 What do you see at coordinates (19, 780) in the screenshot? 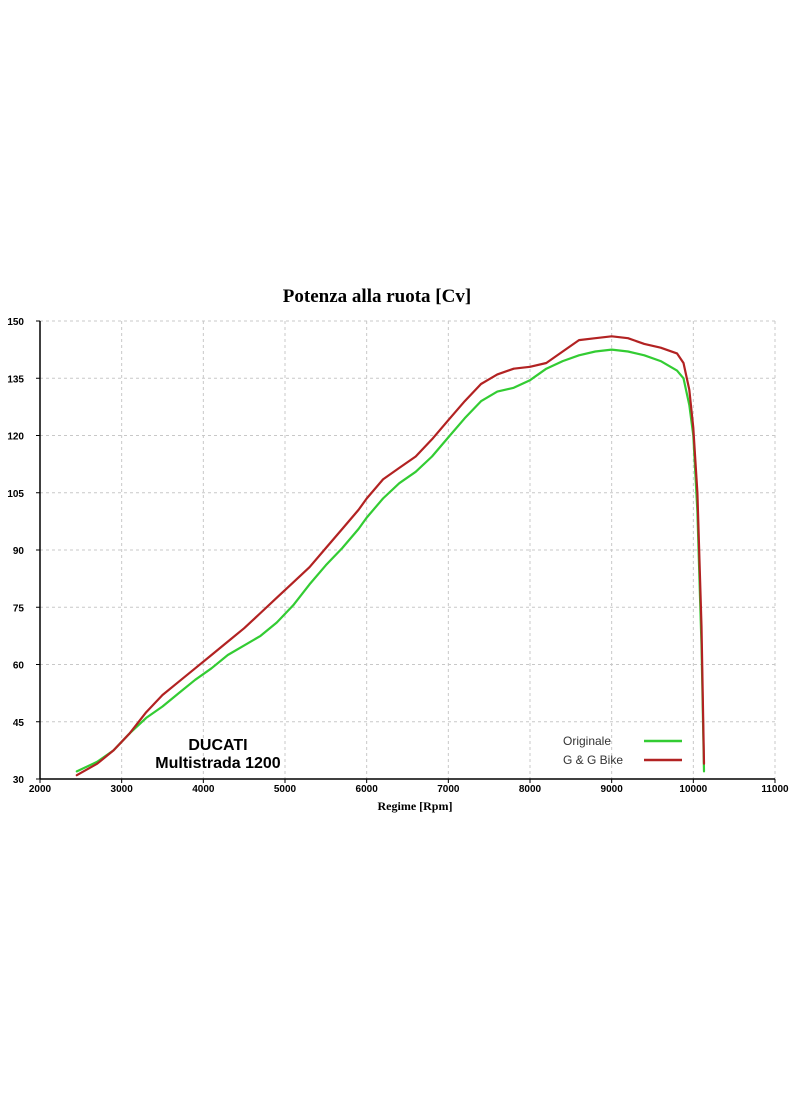
I see `y-tick-label-0: 30` at bounding box center [19, 780].